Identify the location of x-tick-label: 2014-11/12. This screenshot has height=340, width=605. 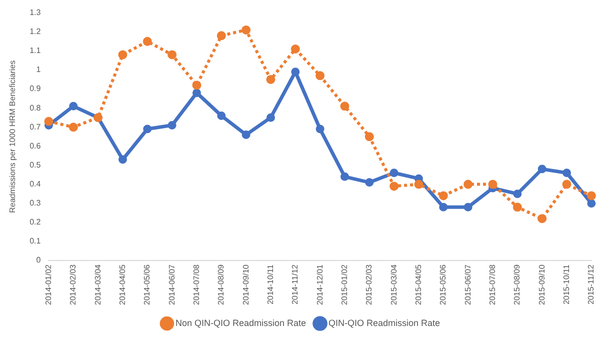
(295, 284).